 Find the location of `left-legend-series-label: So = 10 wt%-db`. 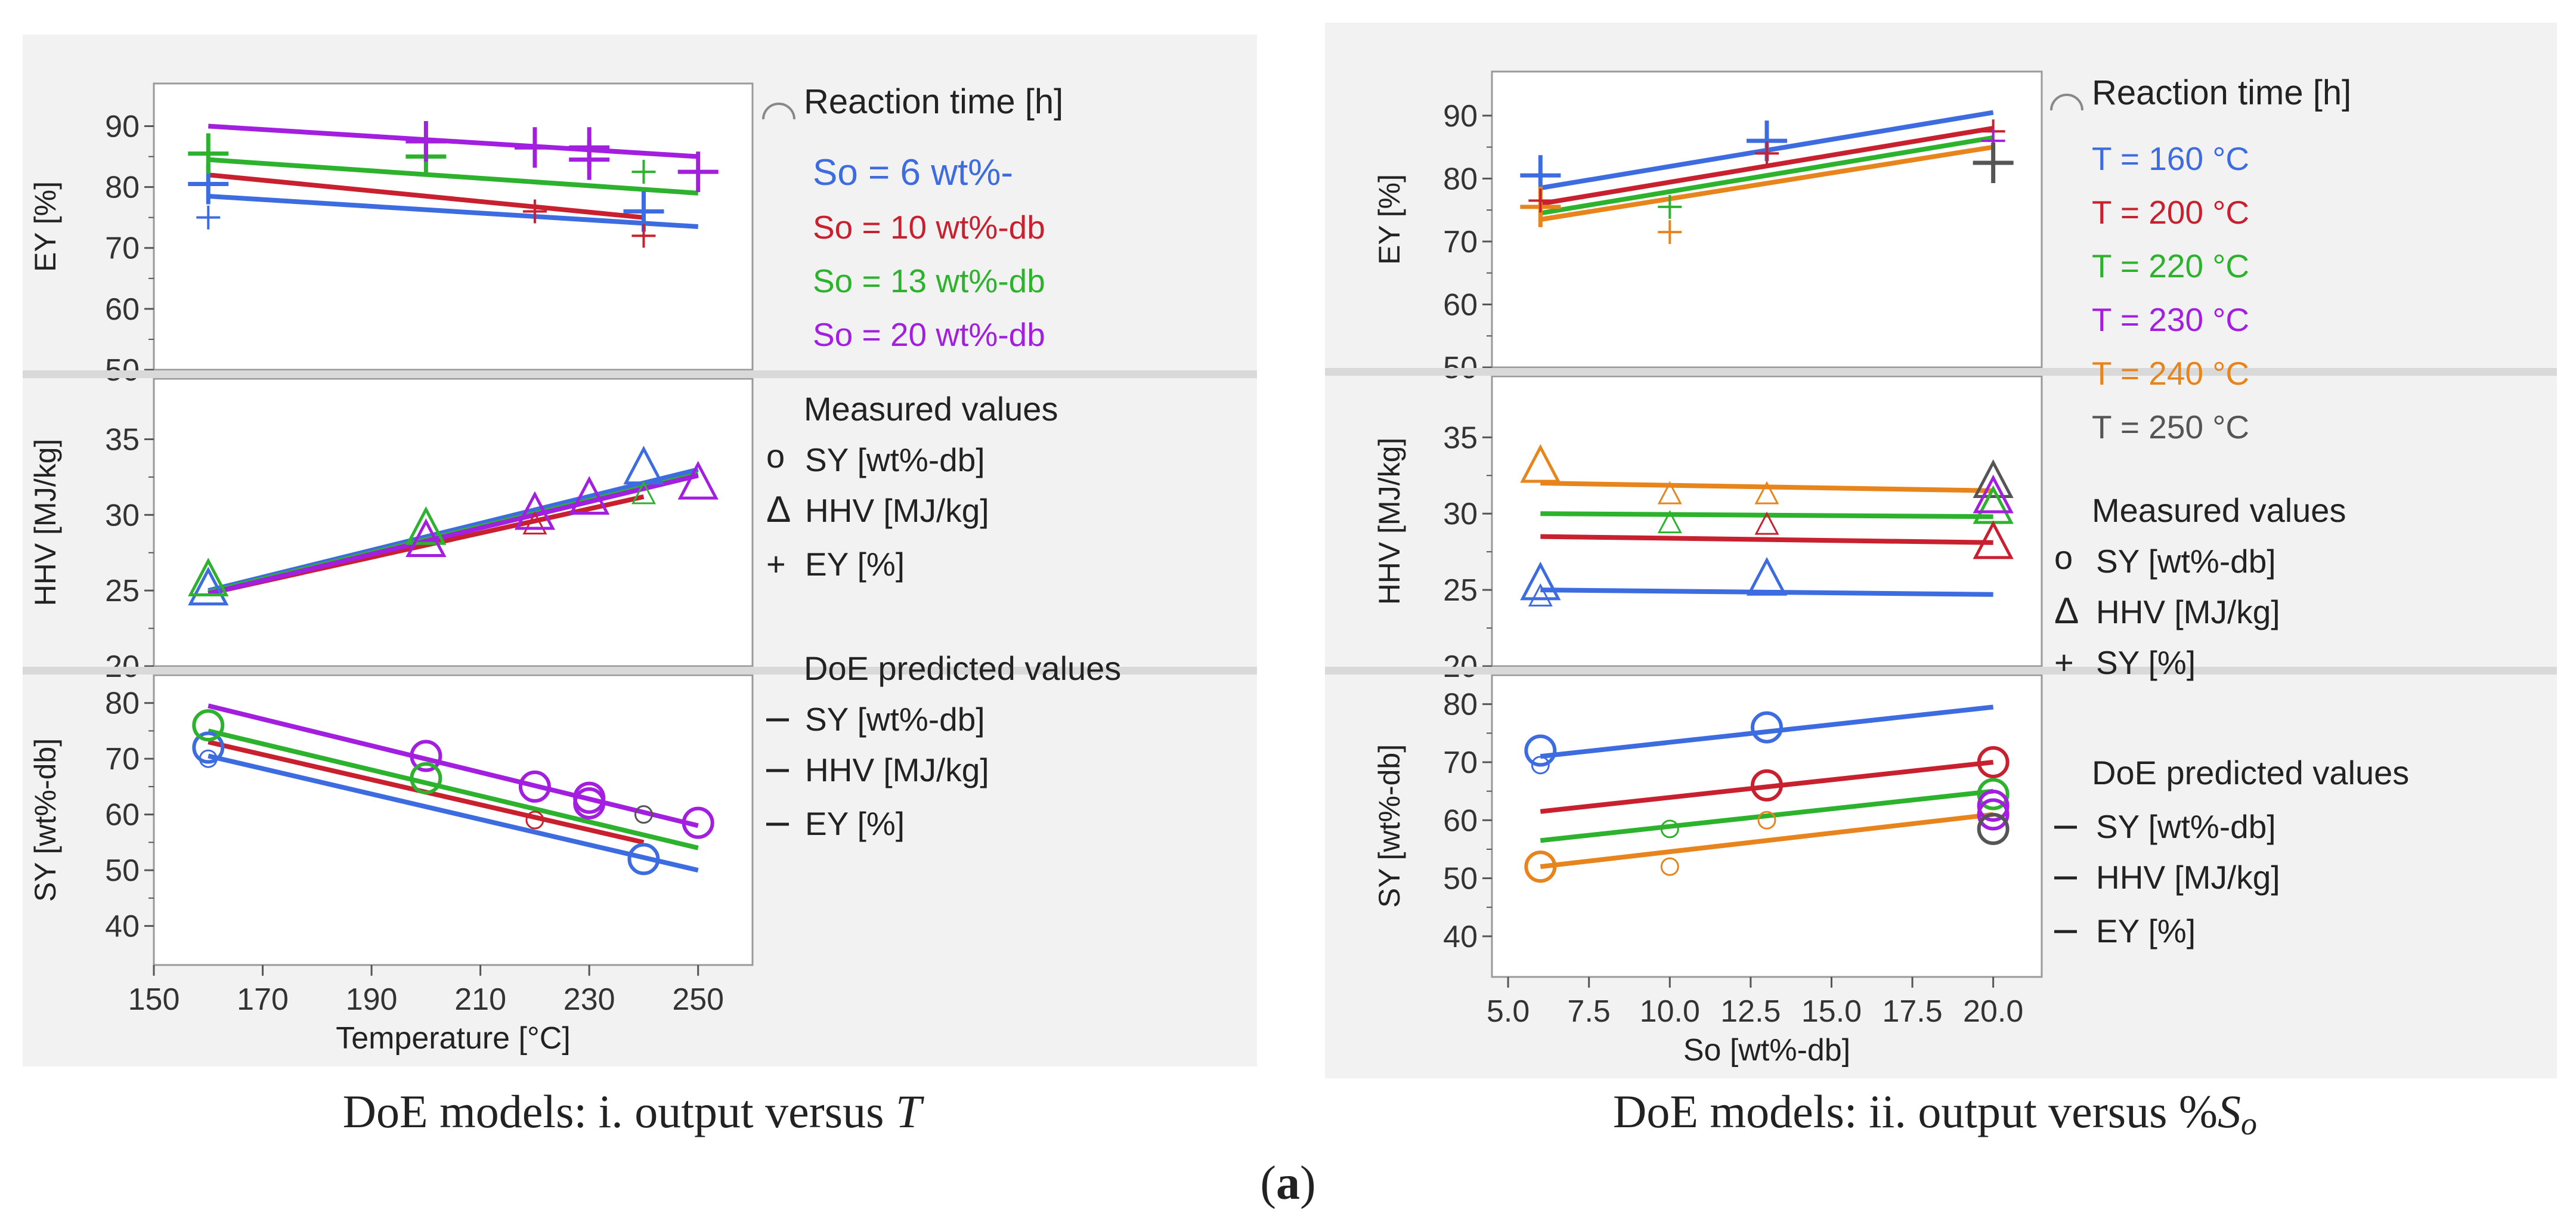

left-legend-series-label: So = 10 wt%-db is located at coordinates (929, 227).